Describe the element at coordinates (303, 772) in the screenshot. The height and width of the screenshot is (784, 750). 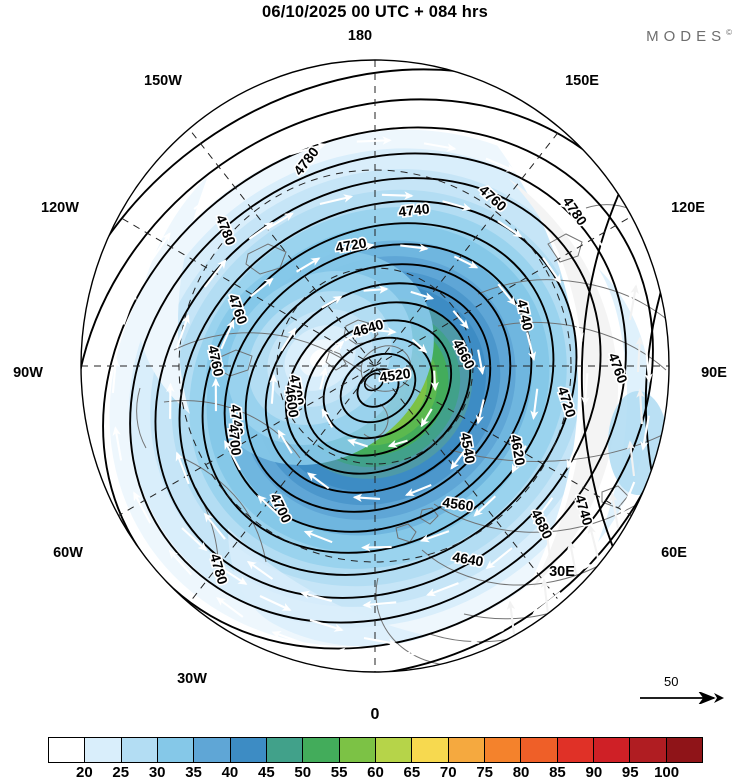
I see `colorbar-tick: 50` at that location.